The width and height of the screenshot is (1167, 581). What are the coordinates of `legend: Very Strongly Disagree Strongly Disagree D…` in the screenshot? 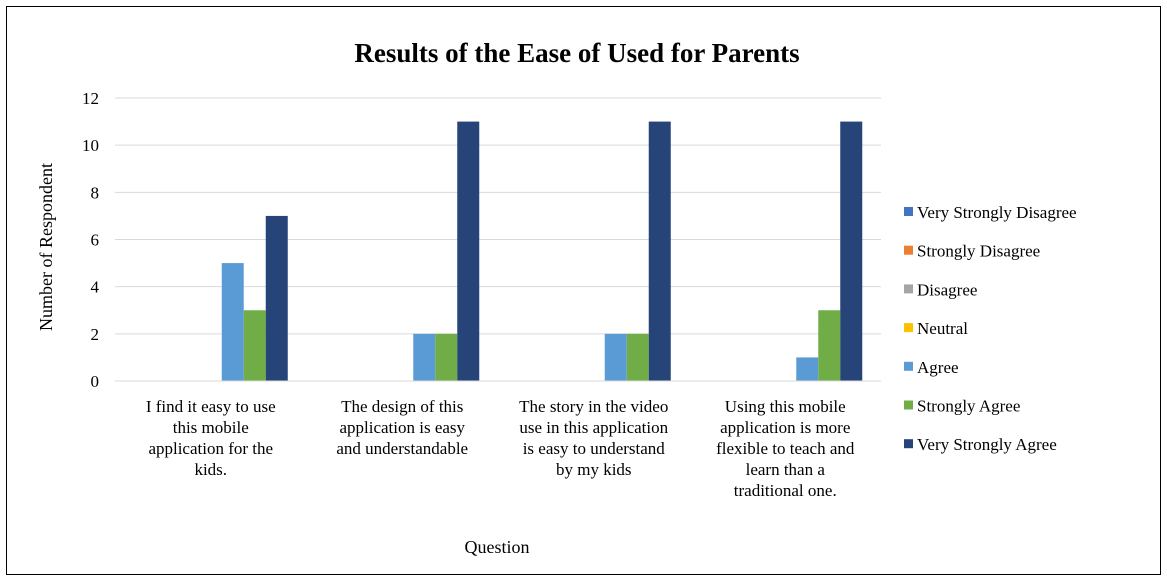 It's located at (990, 328).